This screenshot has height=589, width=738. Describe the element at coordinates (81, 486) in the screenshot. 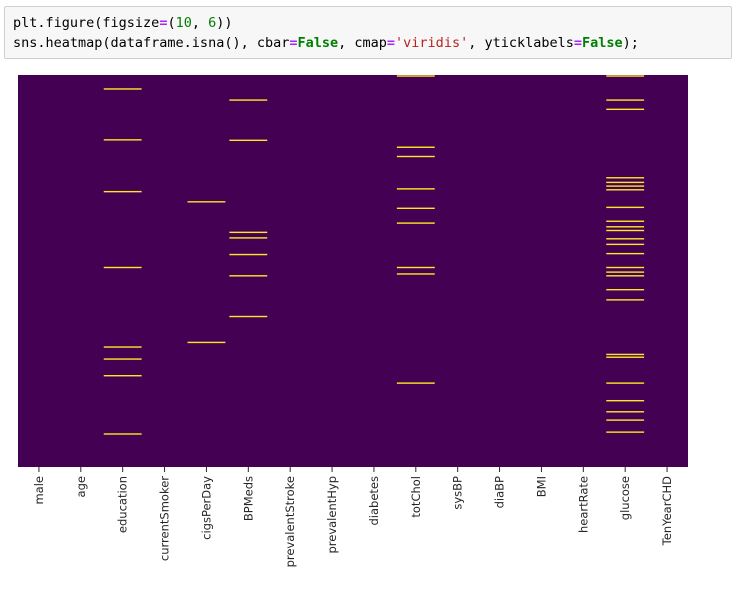

I see `x-tick-label: age` at that location.